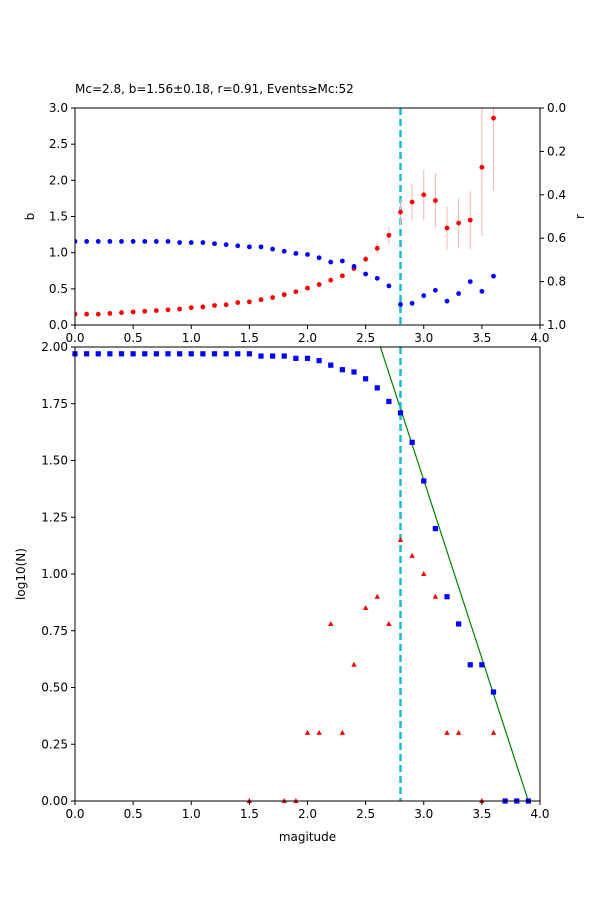 Image resolution: width=600 pixels, height=900 pixels. Describe the element at coordinates (58, 180) in the screenshot. I see `top-y-tick-label: 2.0` at that location.